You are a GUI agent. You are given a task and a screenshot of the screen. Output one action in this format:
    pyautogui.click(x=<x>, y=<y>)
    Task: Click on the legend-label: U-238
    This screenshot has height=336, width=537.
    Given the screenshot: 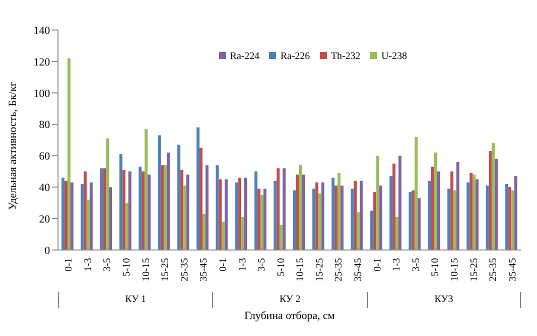 What is the action you would take?
    pyautogui.click(x=394, y=56)
    